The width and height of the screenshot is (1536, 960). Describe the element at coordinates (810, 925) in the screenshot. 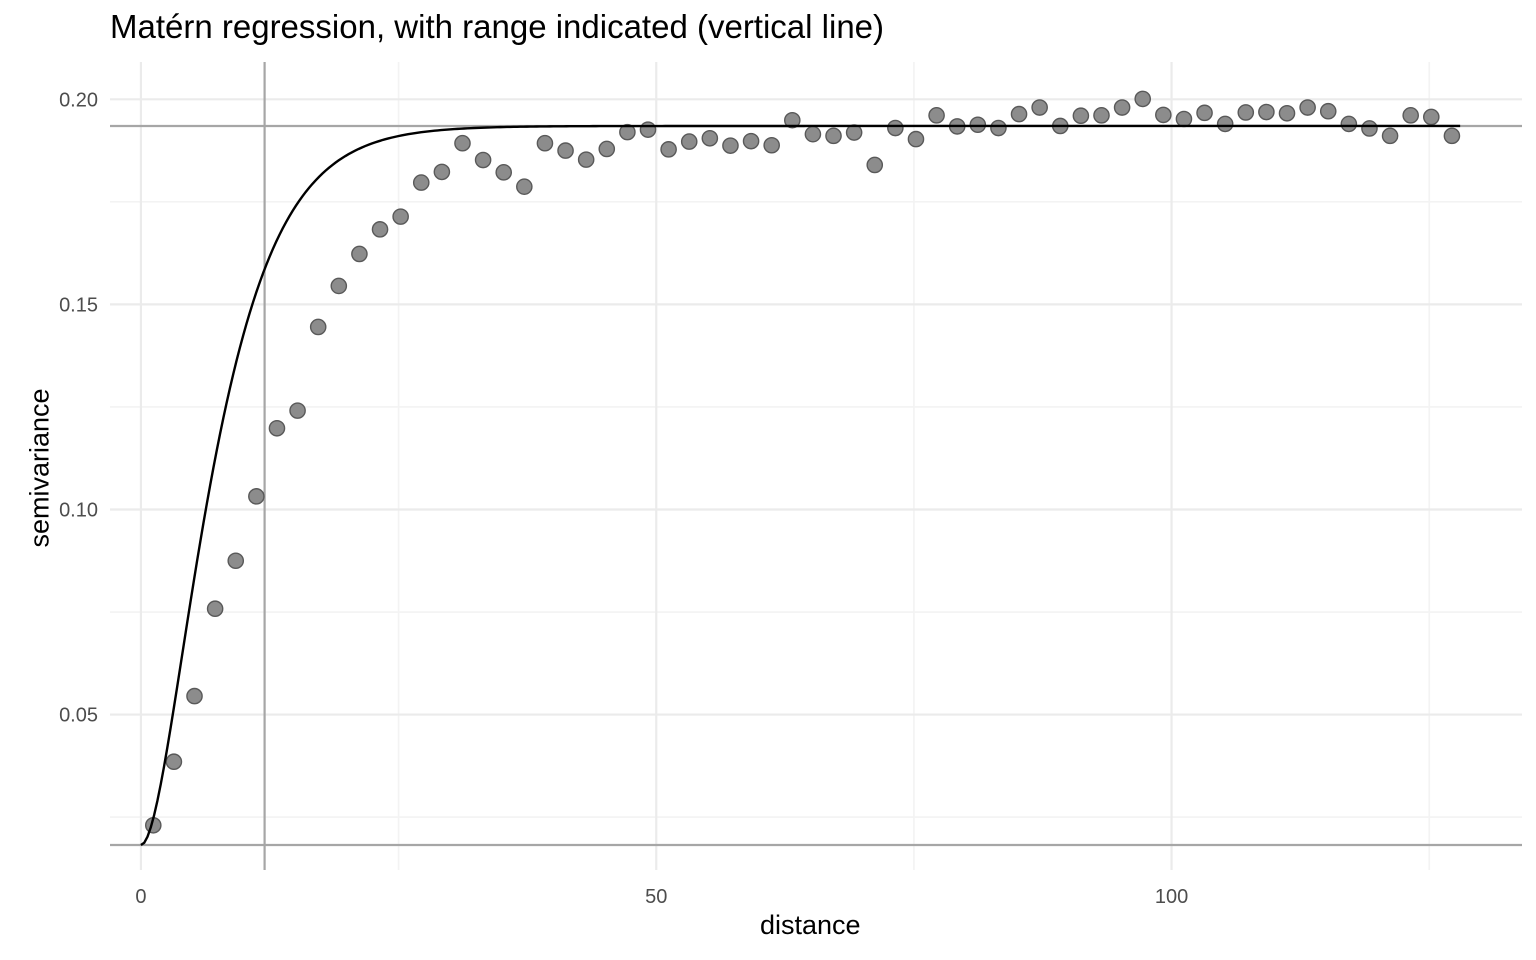

I see `x-axis-title: distance` at that location.